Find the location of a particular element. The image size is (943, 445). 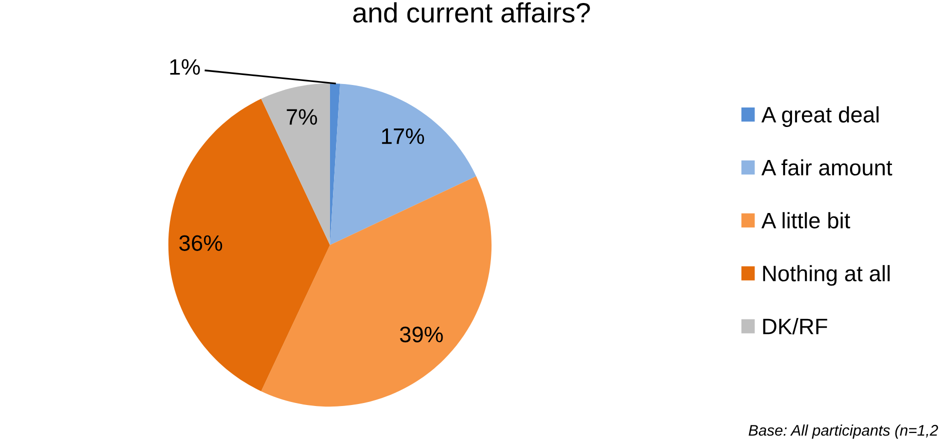

legend-label: Nothing at all is located at coordinates (826, 275).